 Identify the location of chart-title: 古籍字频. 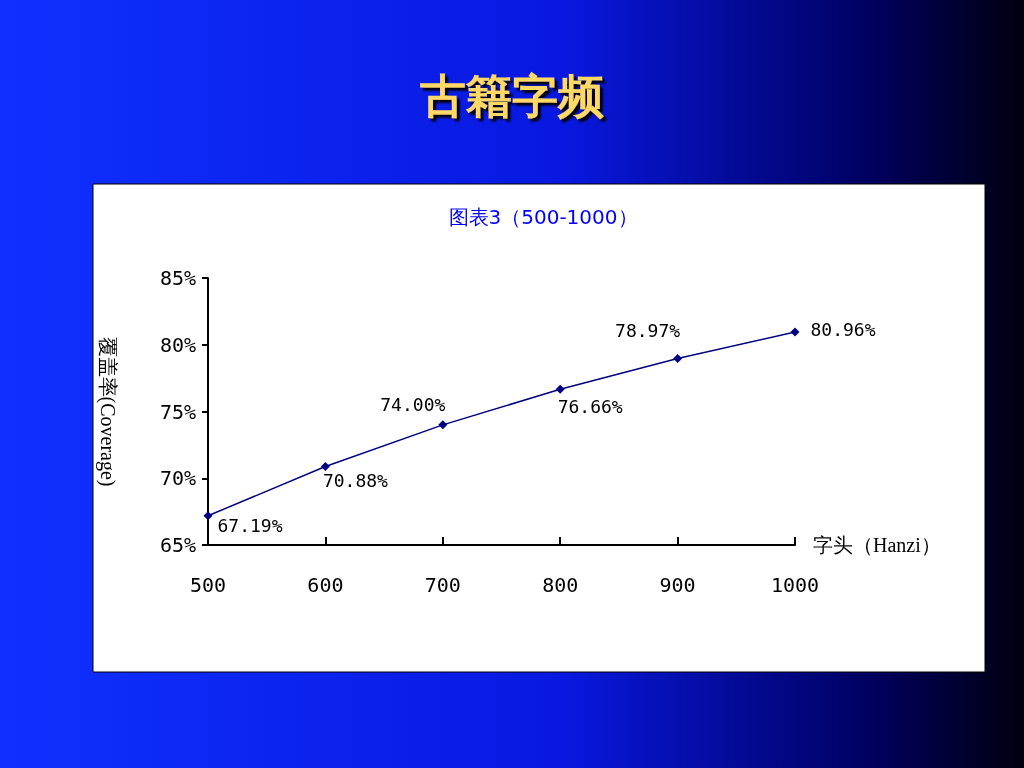
(512, 96).